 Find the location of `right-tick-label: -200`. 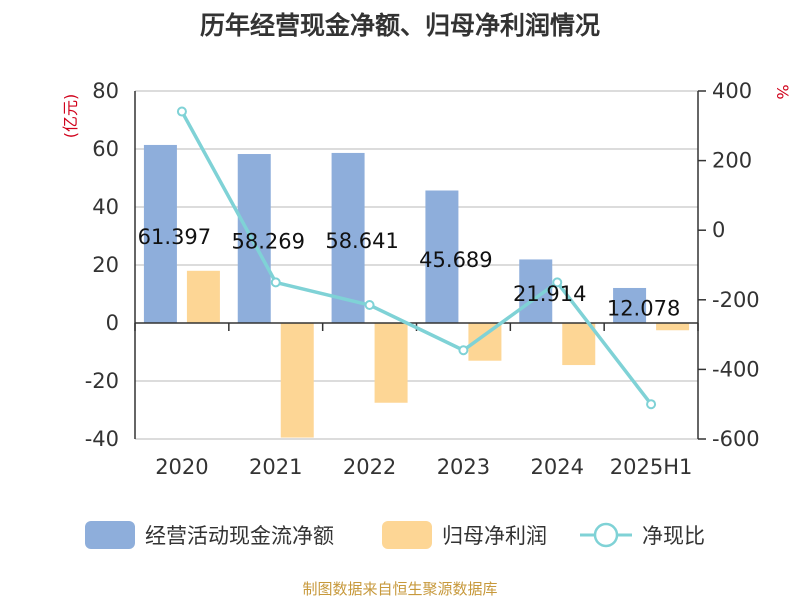

right-tick-label: -200 is located at coordinates (736, 300).